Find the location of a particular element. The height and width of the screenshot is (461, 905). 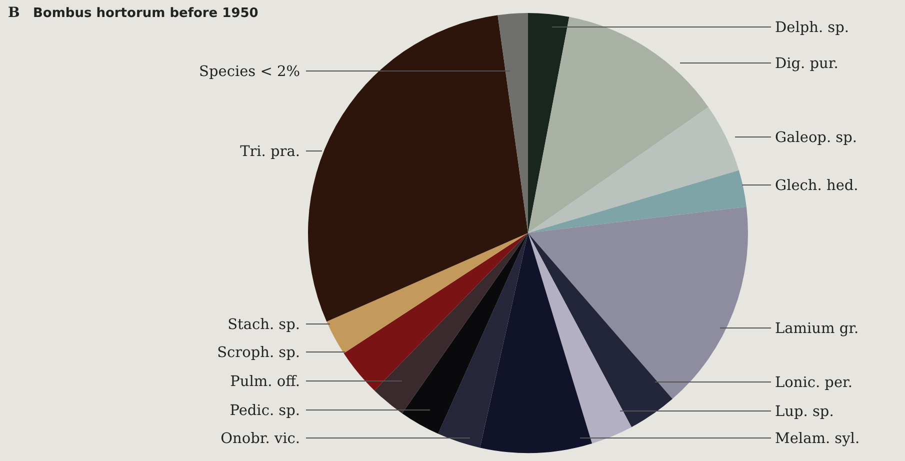

slice-label: Lup. sp. is located at coordinates (804, 412).